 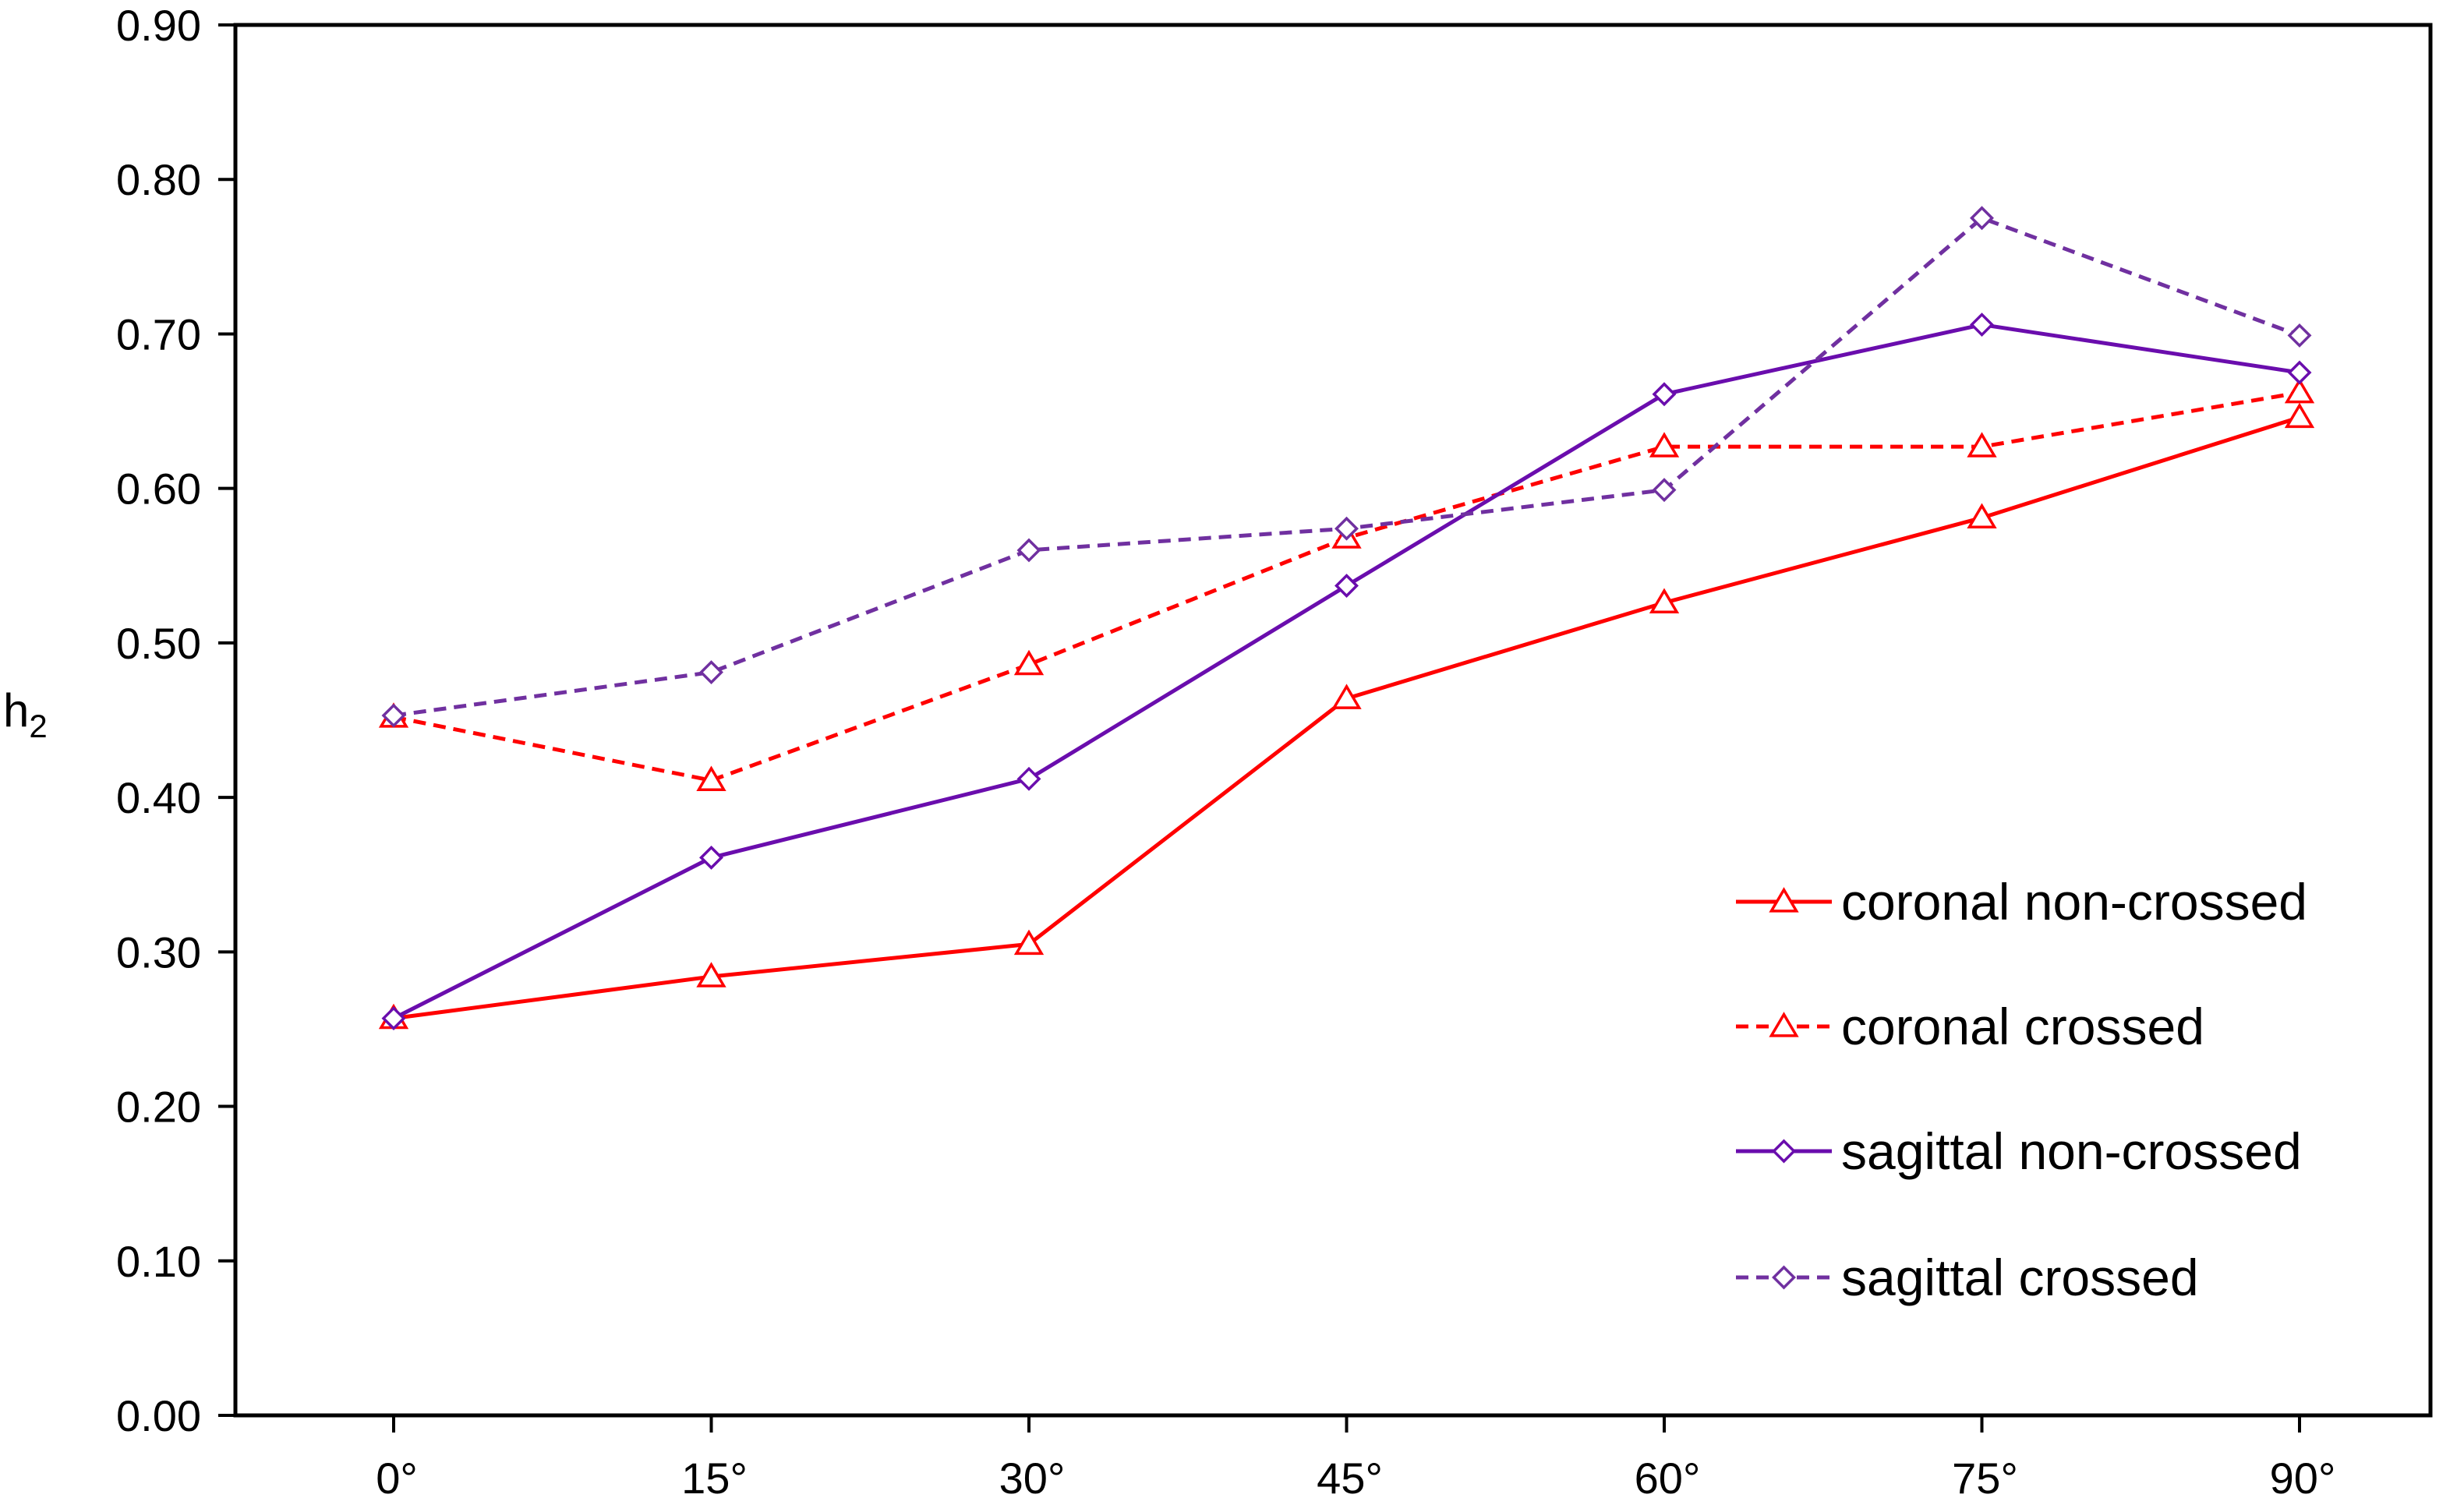 I want to click on y-axis-title-main: h, so click(x=16, y=710).